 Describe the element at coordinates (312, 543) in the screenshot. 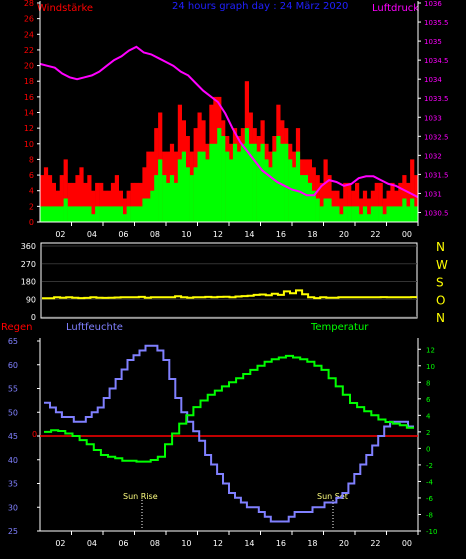

I see `climate-x-tick-label: 18` at that location.